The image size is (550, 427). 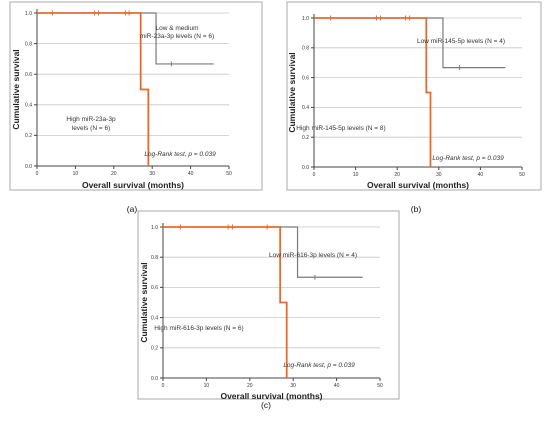 What do you see at coordinates (132, 209) in the screenshot?
I see `panel-caption: (a)` at bounding box center [132, 209].